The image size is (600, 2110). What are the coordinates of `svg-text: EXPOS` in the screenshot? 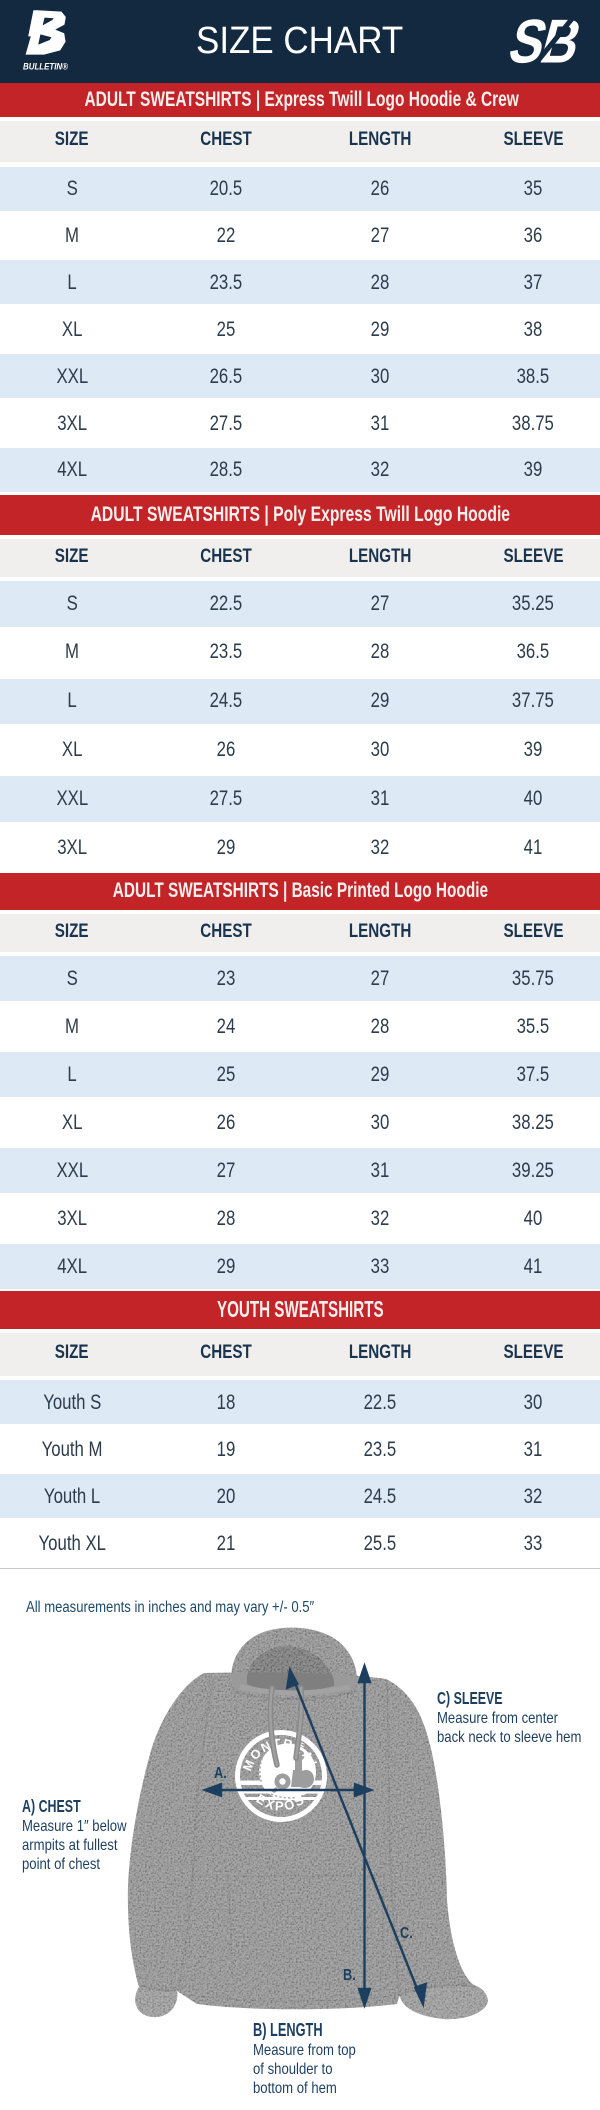 It's located at (281, 1802).